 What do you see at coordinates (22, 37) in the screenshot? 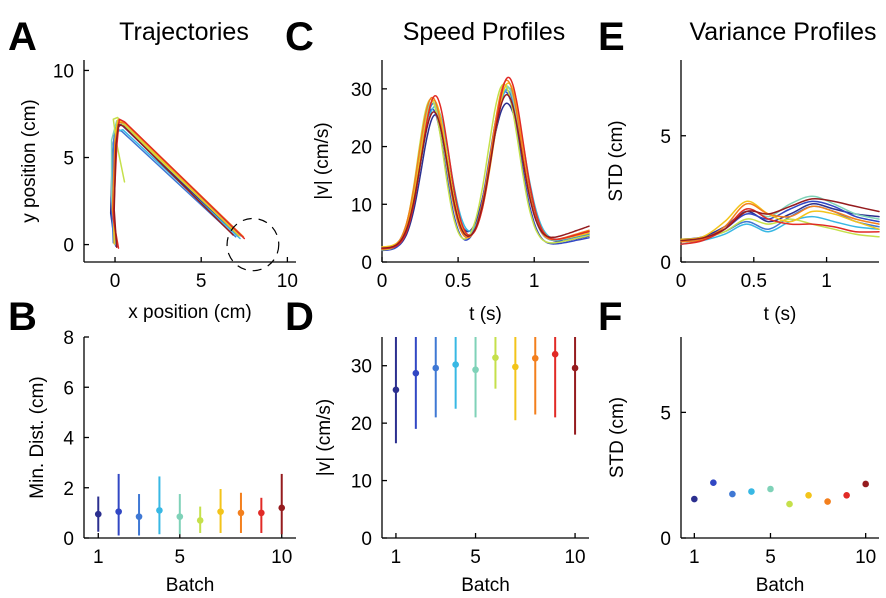
I see `panel-letter: A` at bounding box center [22, 37].